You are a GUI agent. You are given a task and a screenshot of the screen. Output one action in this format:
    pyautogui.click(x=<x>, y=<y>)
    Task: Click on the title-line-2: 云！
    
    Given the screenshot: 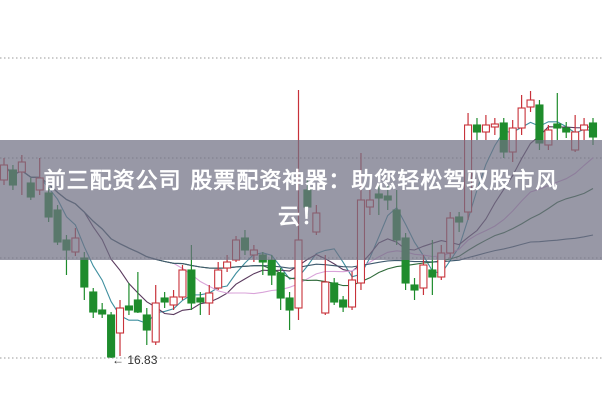 What is the action you would take?
    pyautogui.click(x=300, y=217)
    